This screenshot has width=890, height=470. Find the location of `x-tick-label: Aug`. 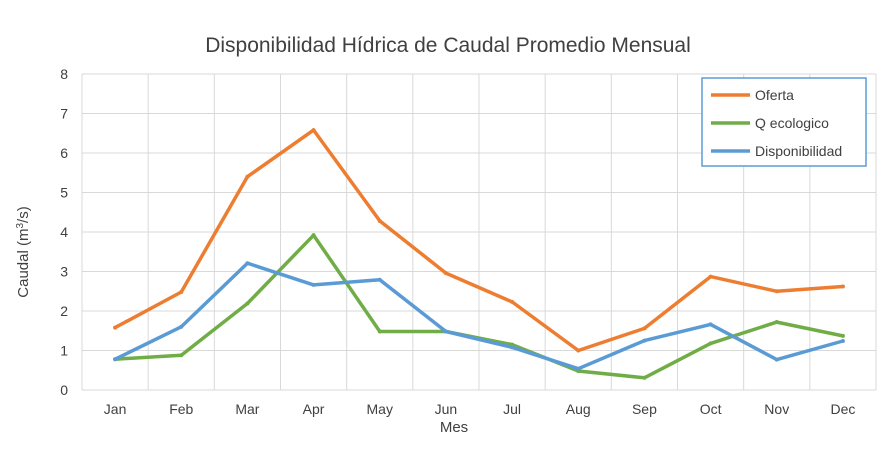

x-tick-label: Aug is located at coordinates (578, 409).